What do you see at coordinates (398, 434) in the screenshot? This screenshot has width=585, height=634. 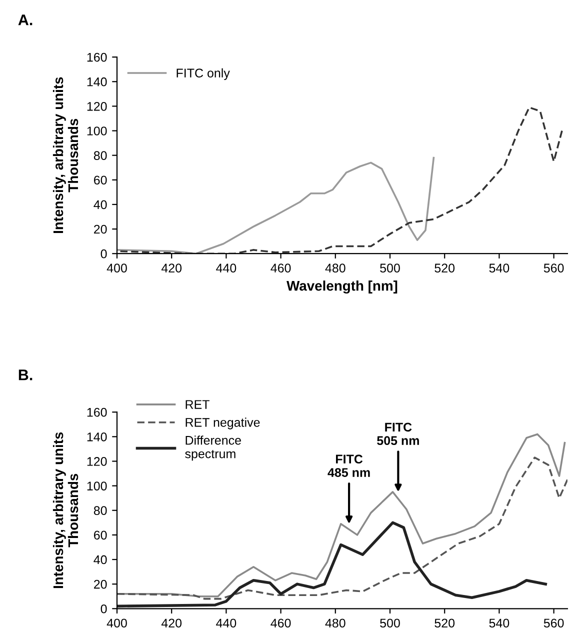 I see `annotation: FITC 505 nm` at bounding box center [398, 434].